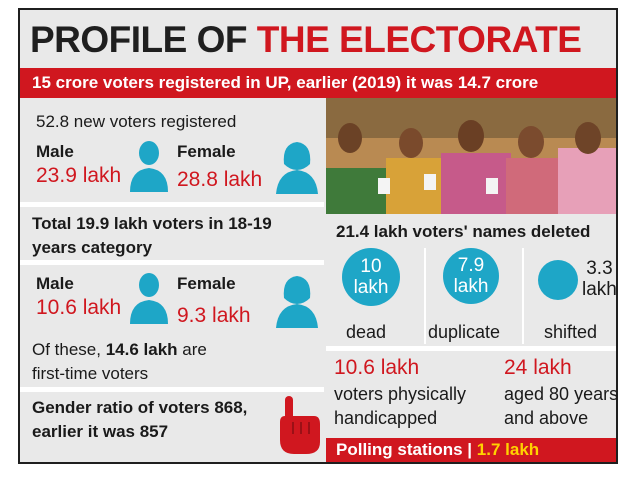 The height and width of the screenshot is (478, 635). Describe the element at coordinates (141, 349) in the screenshot. I see `first-time-note-value: 14.6 lakh` at that location.